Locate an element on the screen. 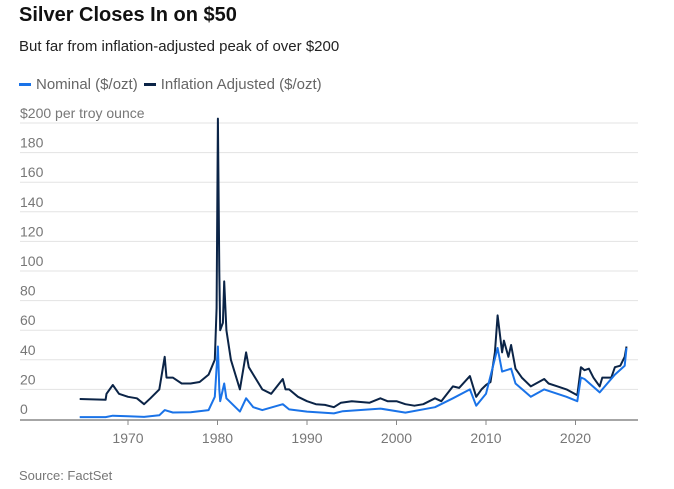 Image resolution: width=674 pixels, height=489 pixels. x-tick-label: 1970 is located at coordinates (127, 438).